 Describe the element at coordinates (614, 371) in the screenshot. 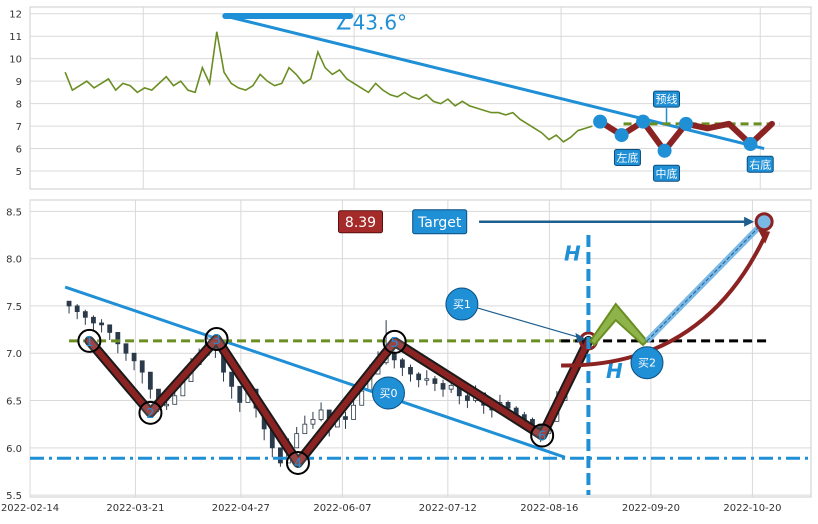

I see `height-label-lower: H` at that location.